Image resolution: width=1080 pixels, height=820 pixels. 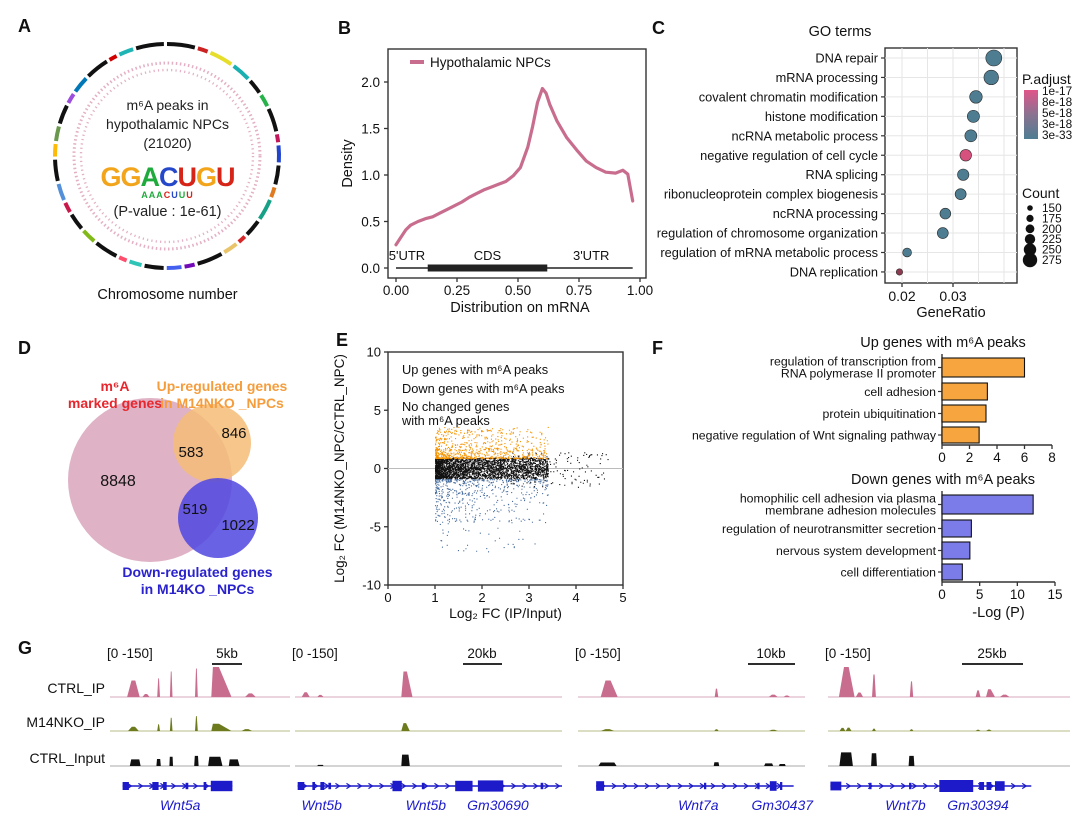 I want to click on x-axis-title: GeneRatio, so click(x=950, y=313).